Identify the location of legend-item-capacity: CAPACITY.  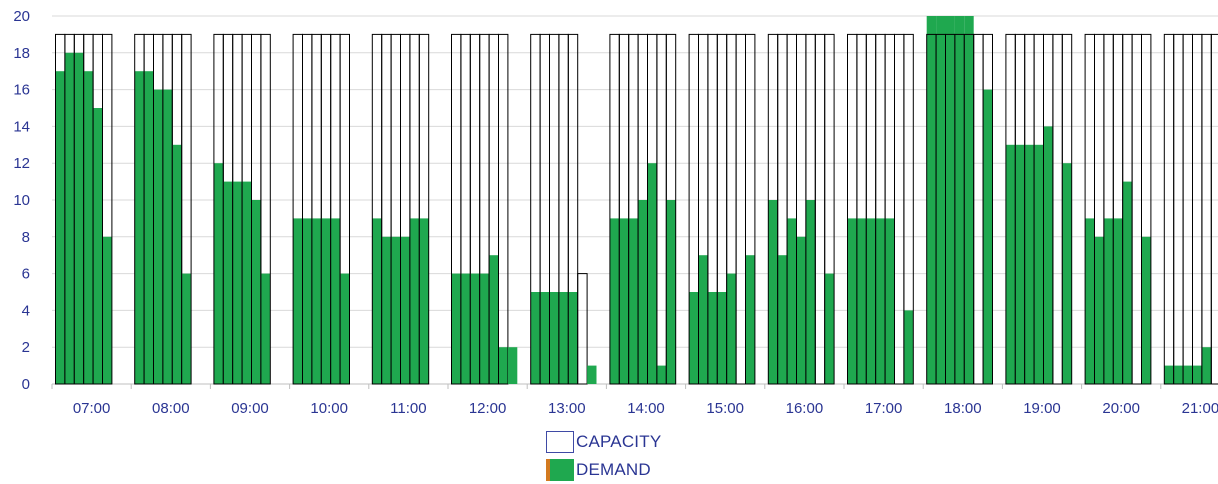
(603, 442).